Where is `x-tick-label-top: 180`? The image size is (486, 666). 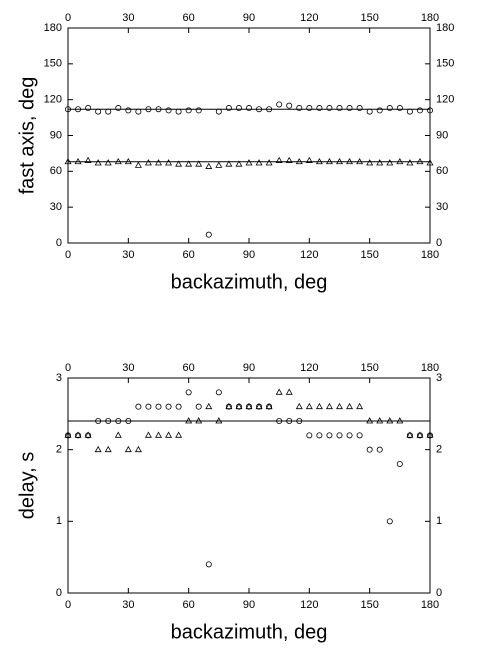 x-tick-label-top: 180 is located at coordinates (430, 368).